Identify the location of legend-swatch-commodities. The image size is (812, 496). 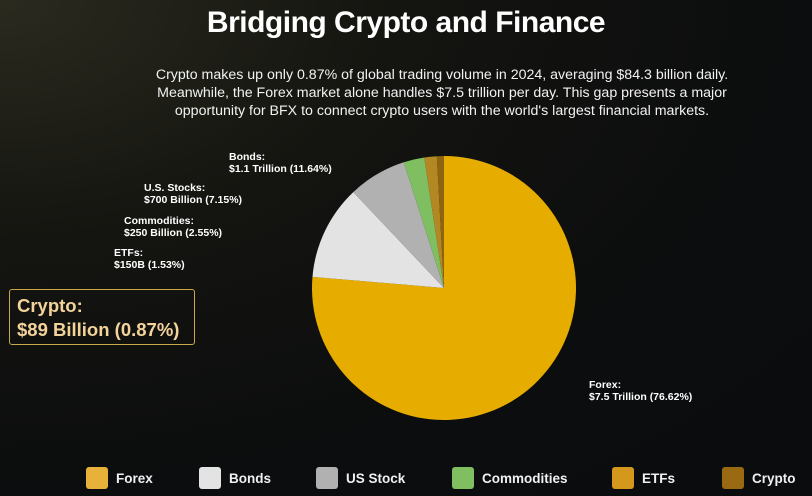
(463, 478).